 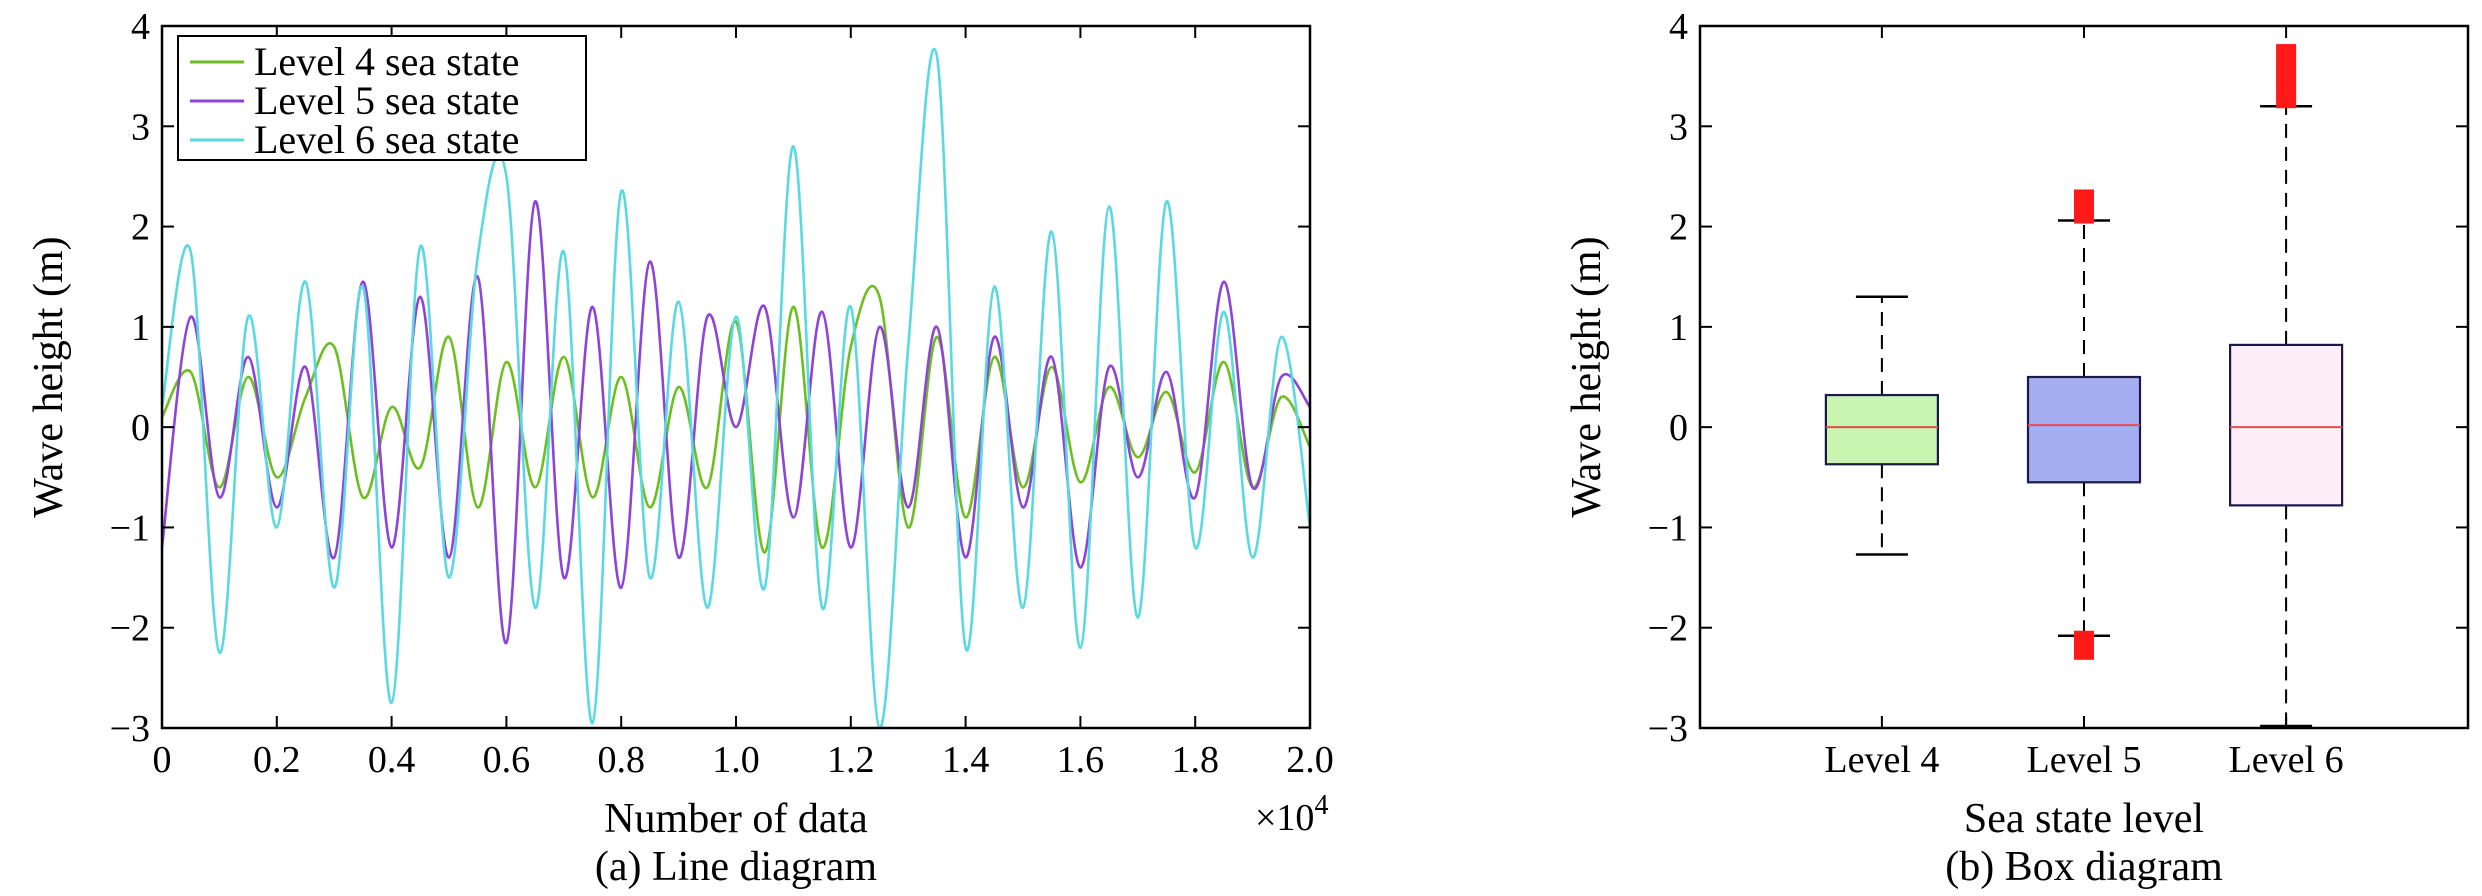 I want to click on x-tick-label: 1.4, so click(x=966, y=760).